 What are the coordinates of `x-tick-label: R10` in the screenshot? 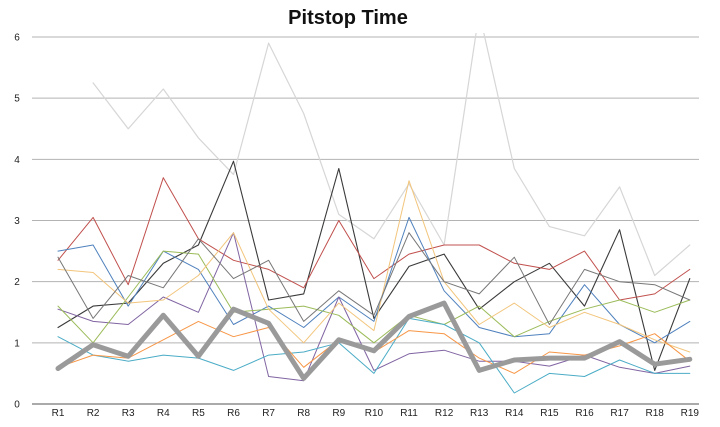 It's located at (374, 413).